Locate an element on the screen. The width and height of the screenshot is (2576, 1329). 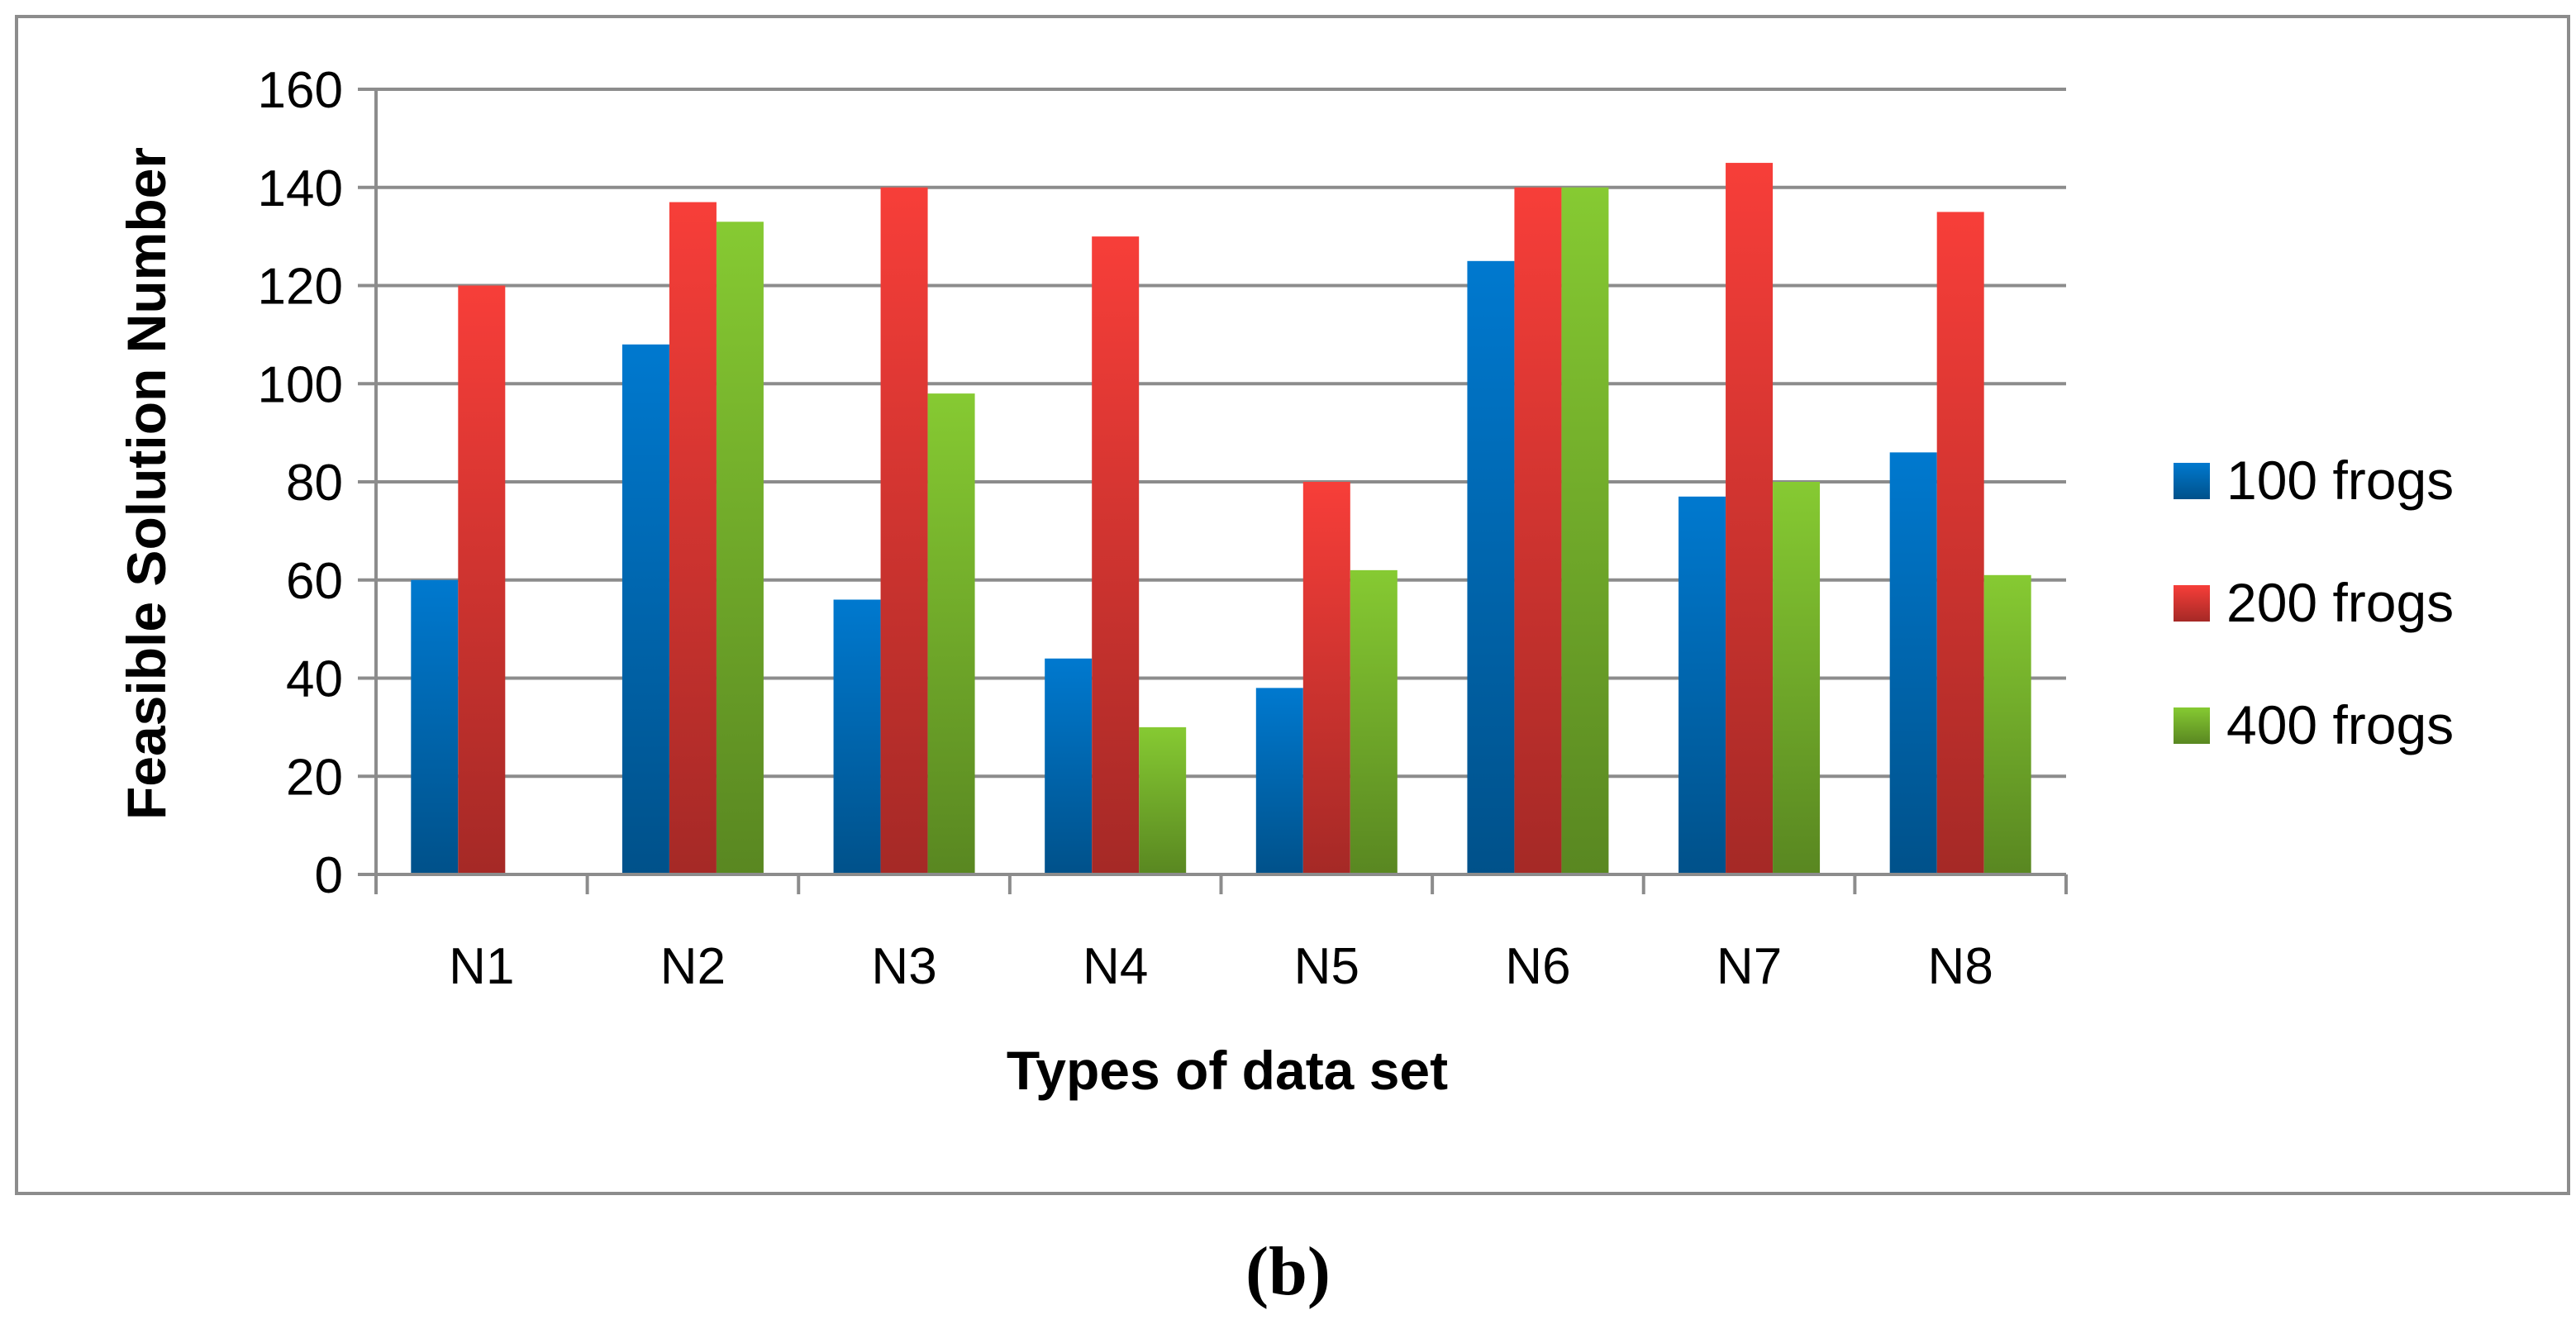
x-tick-label: N7 is located at coordinates (1749, 966).